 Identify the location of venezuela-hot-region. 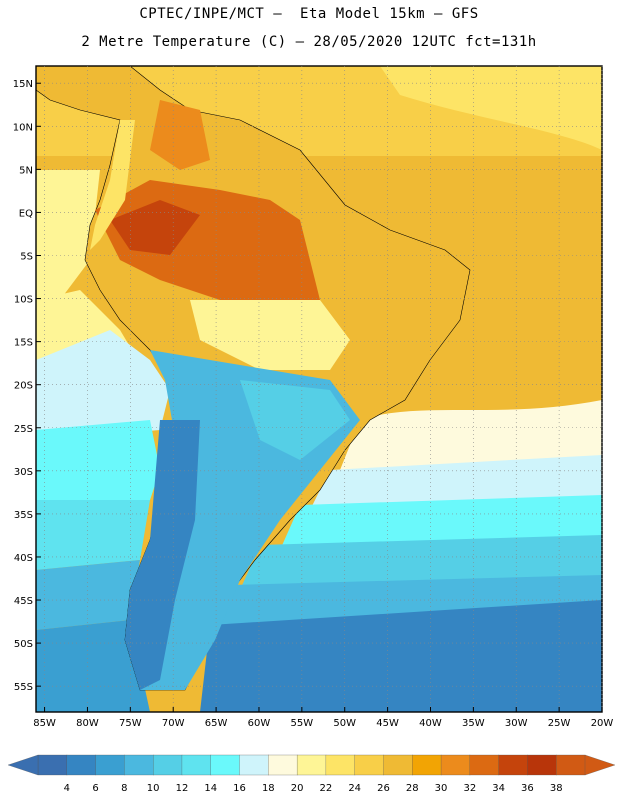
(180, 135).